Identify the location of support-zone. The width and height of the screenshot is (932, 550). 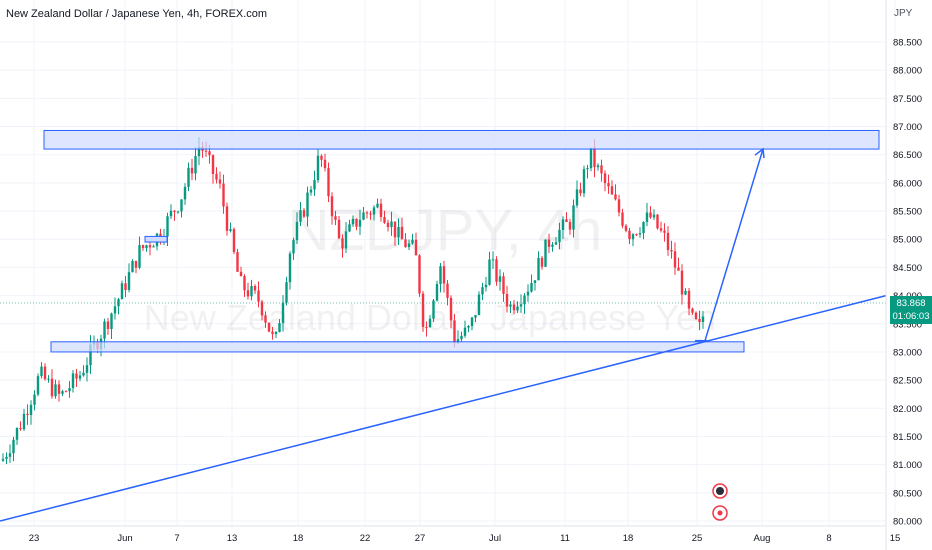
(397, 347).